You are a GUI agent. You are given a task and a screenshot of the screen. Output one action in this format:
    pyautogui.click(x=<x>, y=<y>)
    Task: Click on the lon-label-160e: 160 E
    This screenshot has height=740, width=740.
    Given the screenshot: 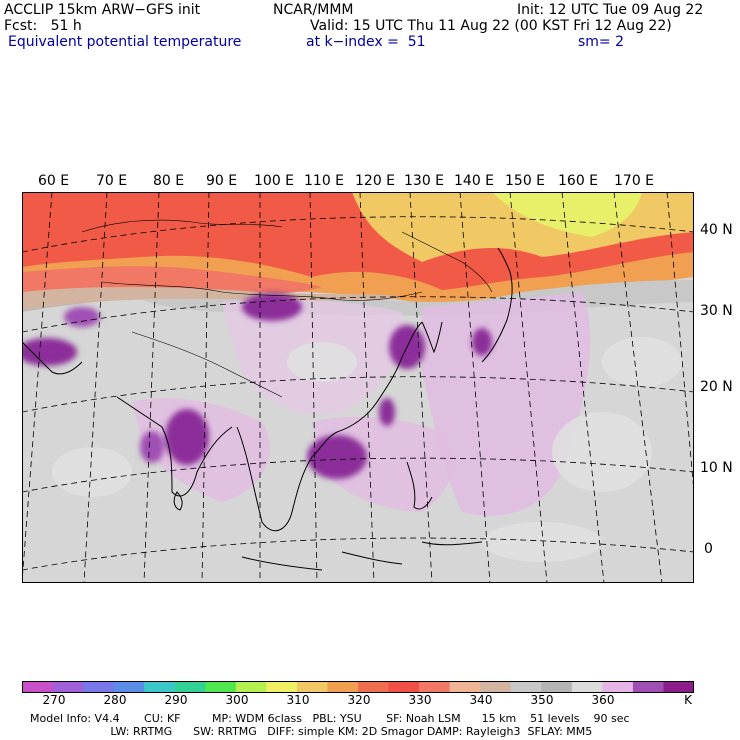 What is the action you would take?
    pyautogui.click(x=578, y=181)
    